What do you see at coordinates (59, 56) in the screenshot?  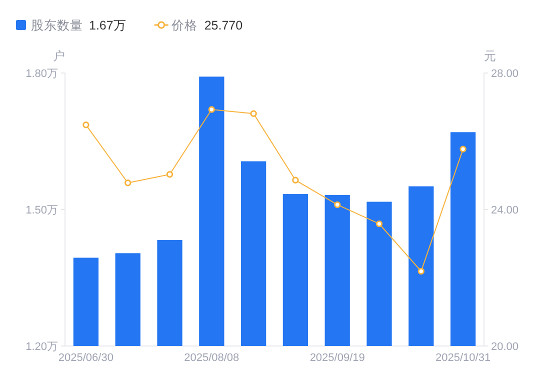 I see `y-axis-title: 户` at bounding box center [59, 56].